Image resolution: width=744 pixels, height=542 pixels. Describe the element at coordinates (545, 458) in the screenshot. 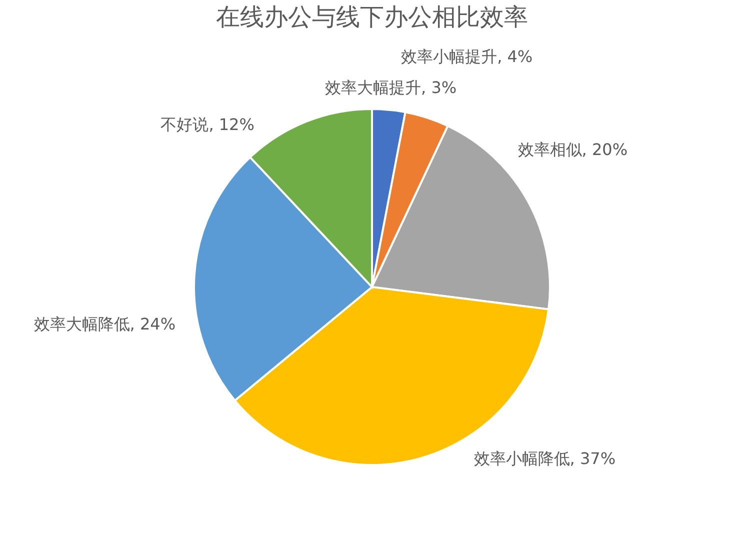

I see `slice-label: 效率小幅降低, 37%` at that location.